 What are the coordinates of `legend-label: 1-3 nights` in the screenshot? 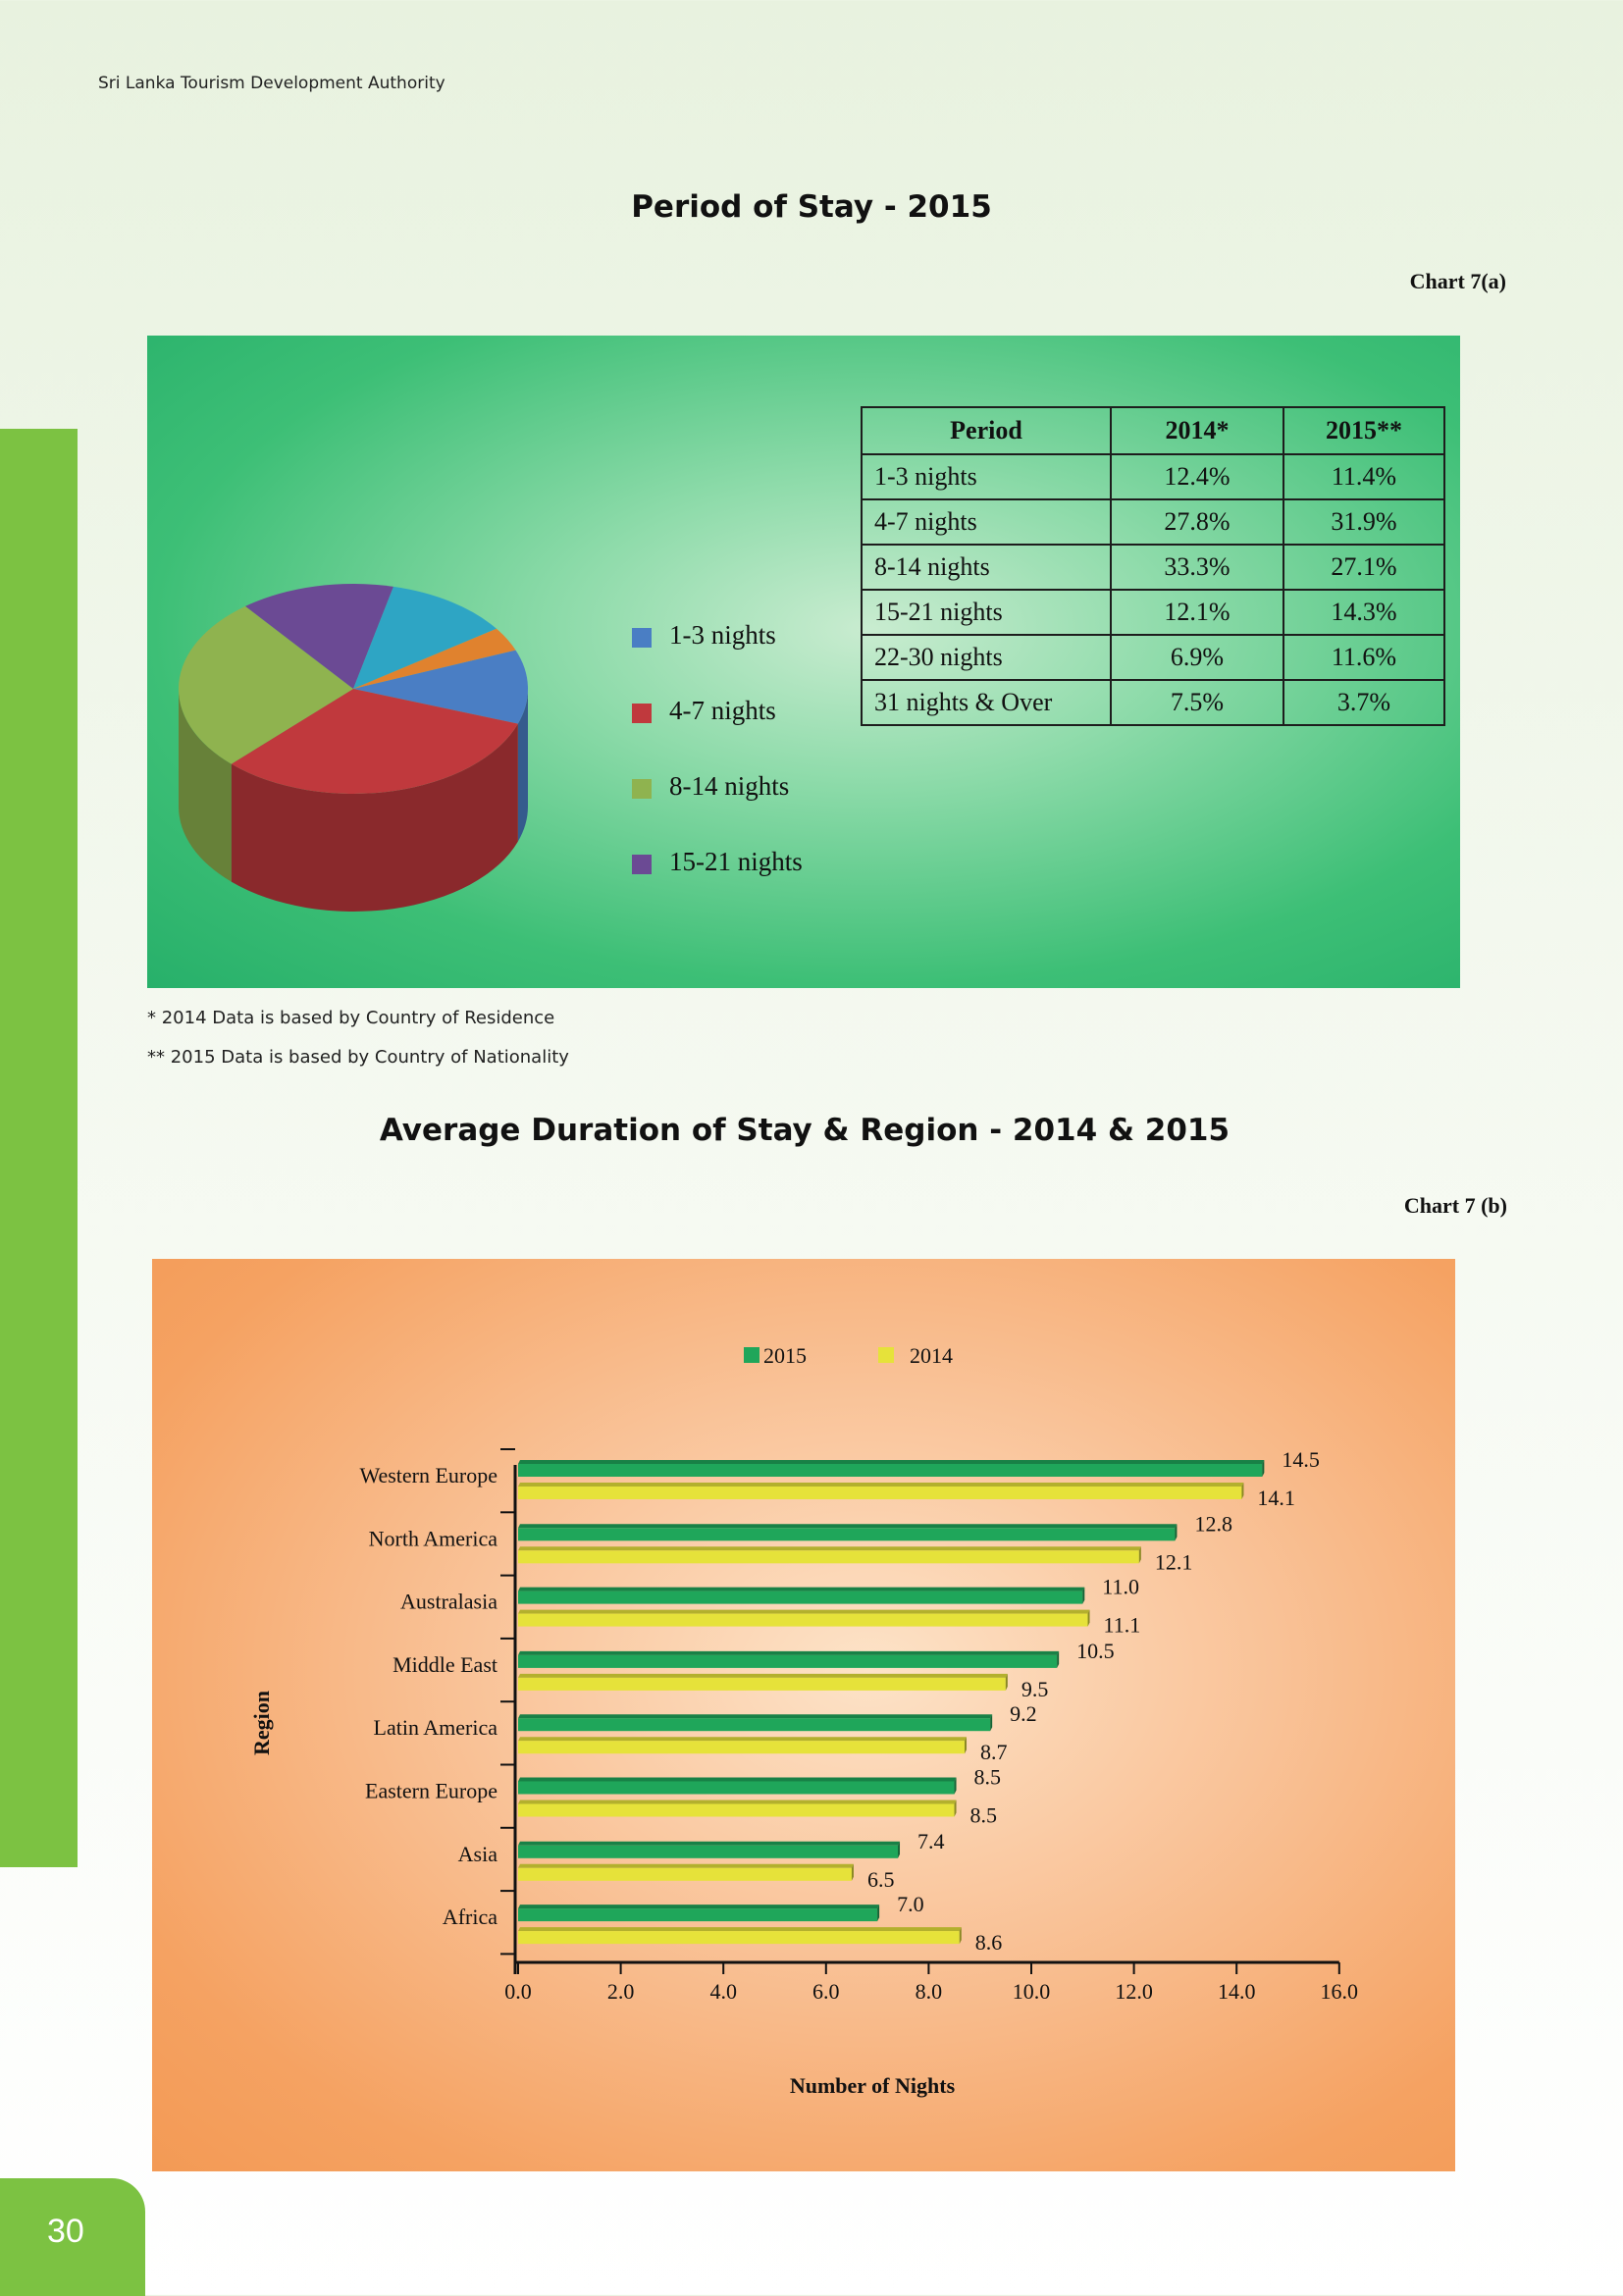 It's located at (722, 635).